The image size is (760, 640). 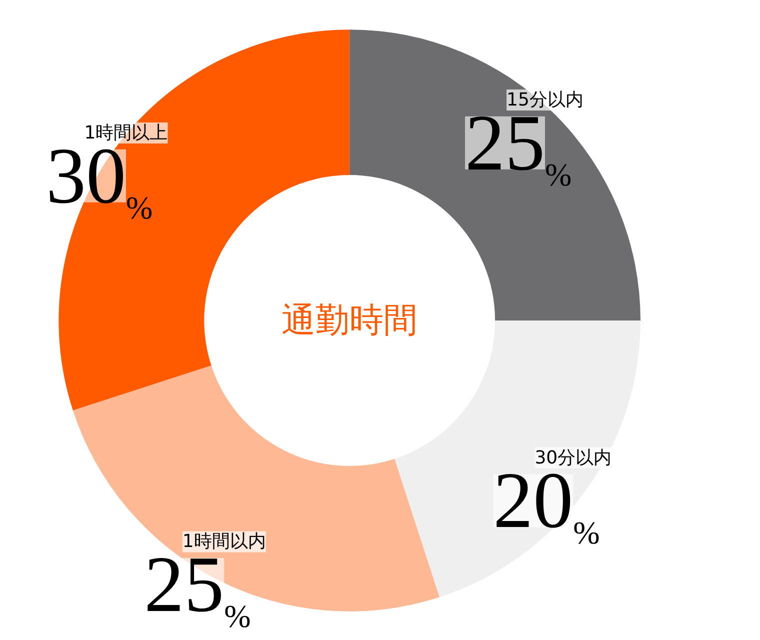 I want to click on text: 通勤時間, so click(x=350, y=320).